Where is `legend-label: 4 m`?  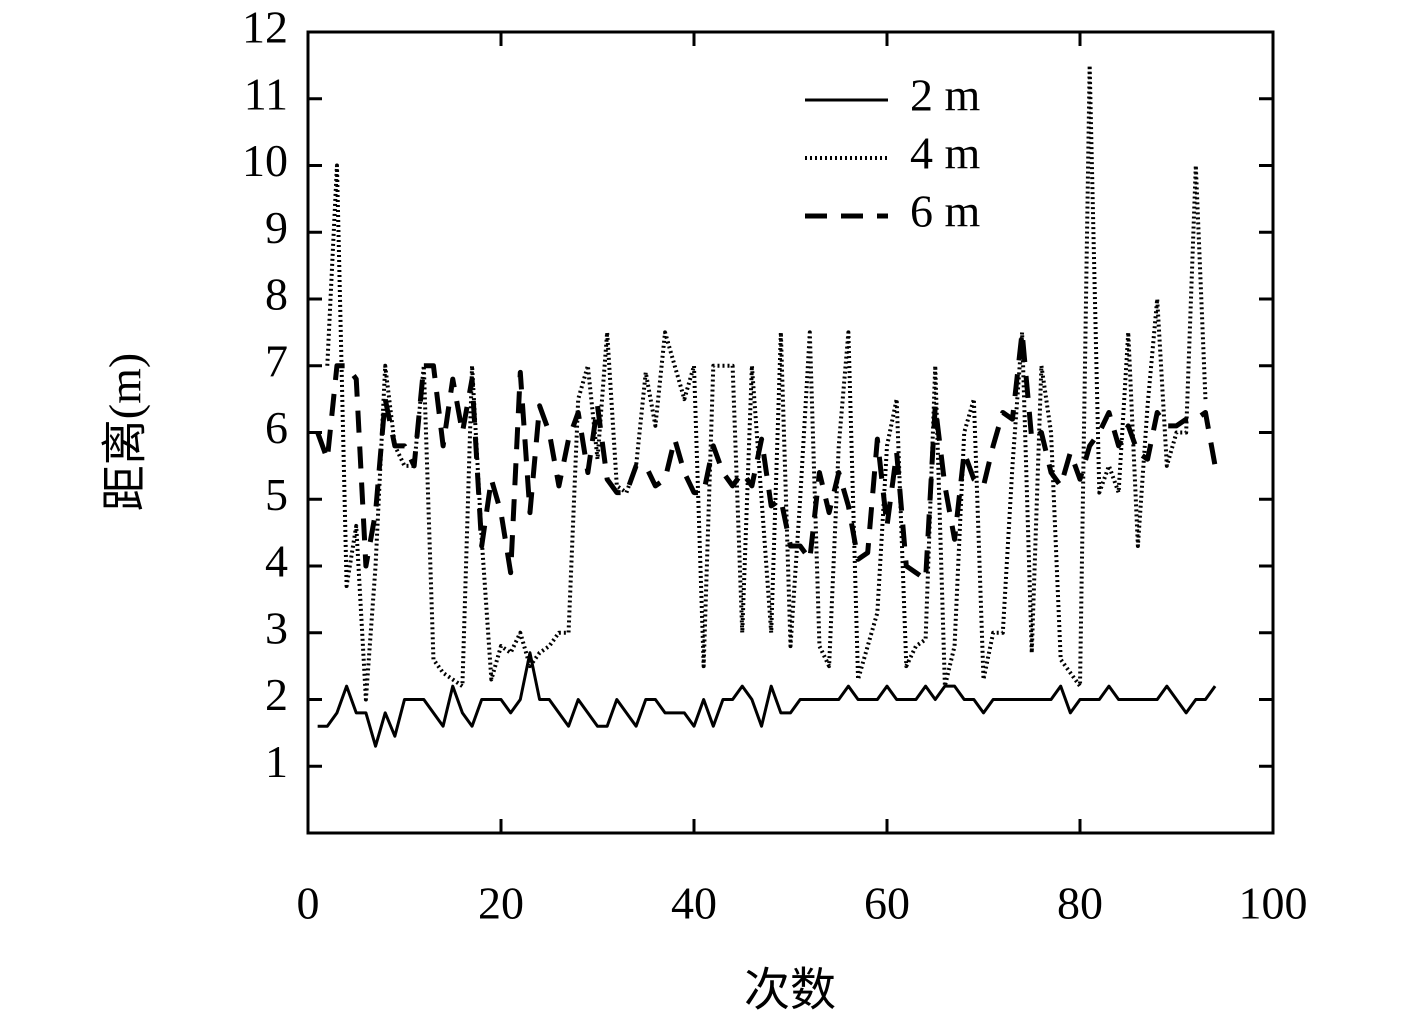
legend-label: 4 m is located at coordinates (945, 153).